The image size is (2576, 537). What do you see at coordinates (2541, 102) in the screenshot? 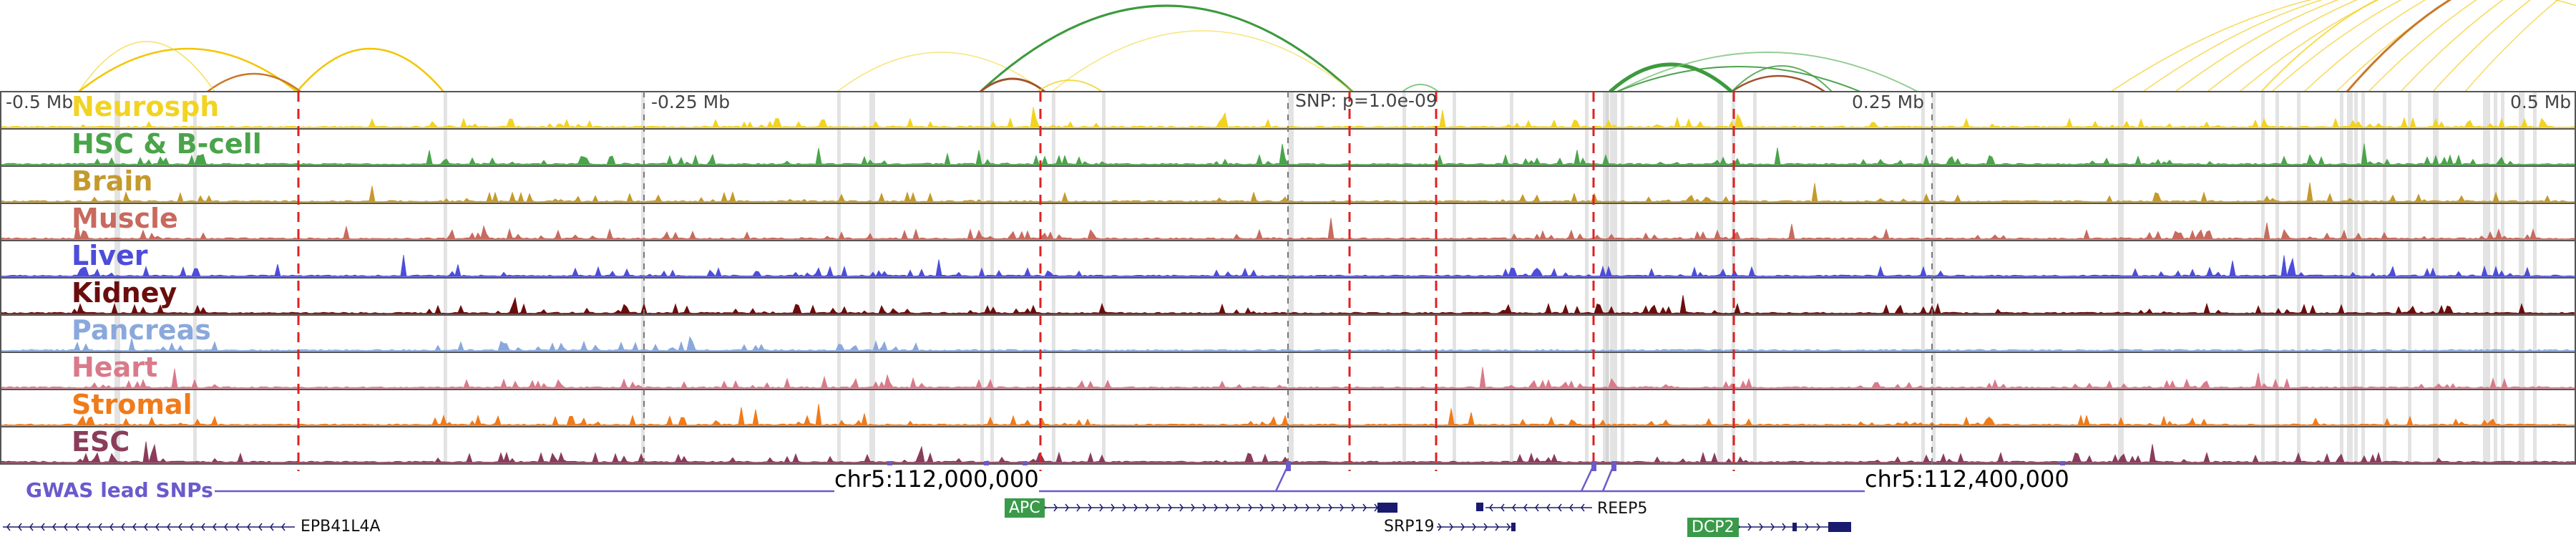
I see `scale-label-right-far: 0.5 Mb` at bounding box center [2541, 102].